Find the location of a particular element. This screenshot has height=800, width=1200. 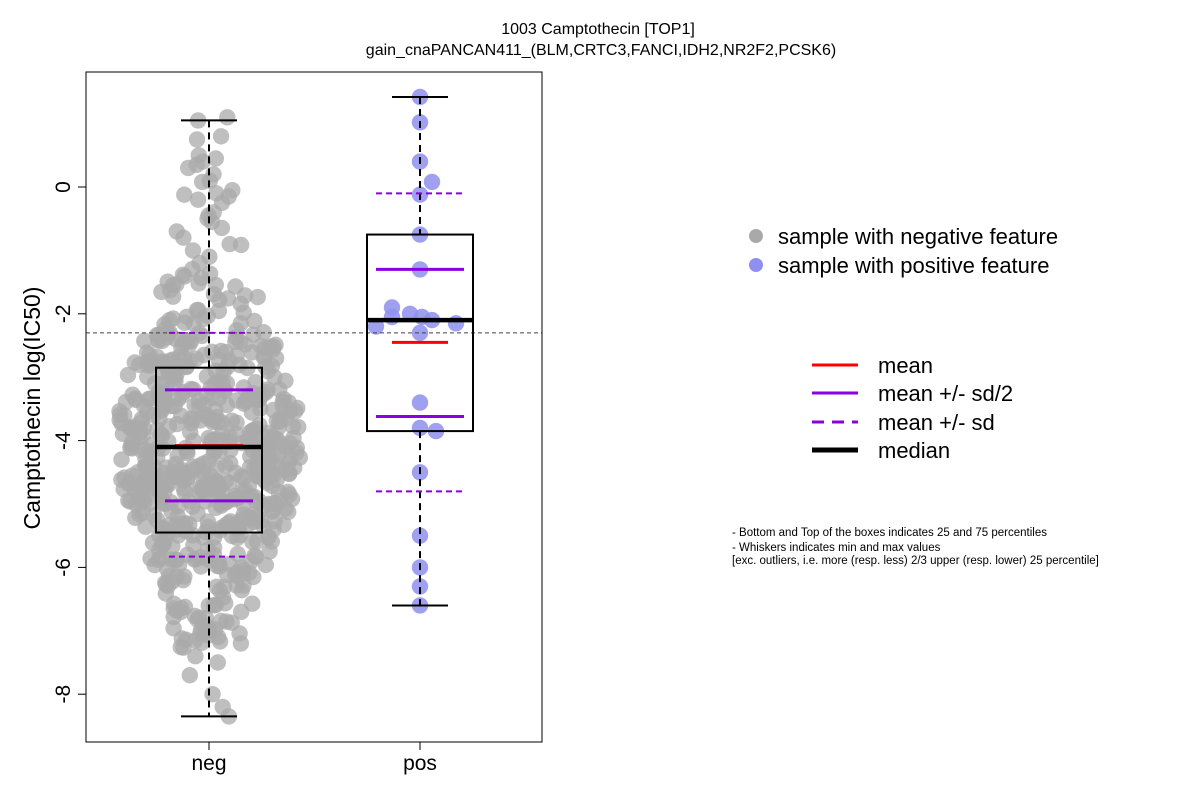

x-tick-label: neg is located at coordinates (208, 763).